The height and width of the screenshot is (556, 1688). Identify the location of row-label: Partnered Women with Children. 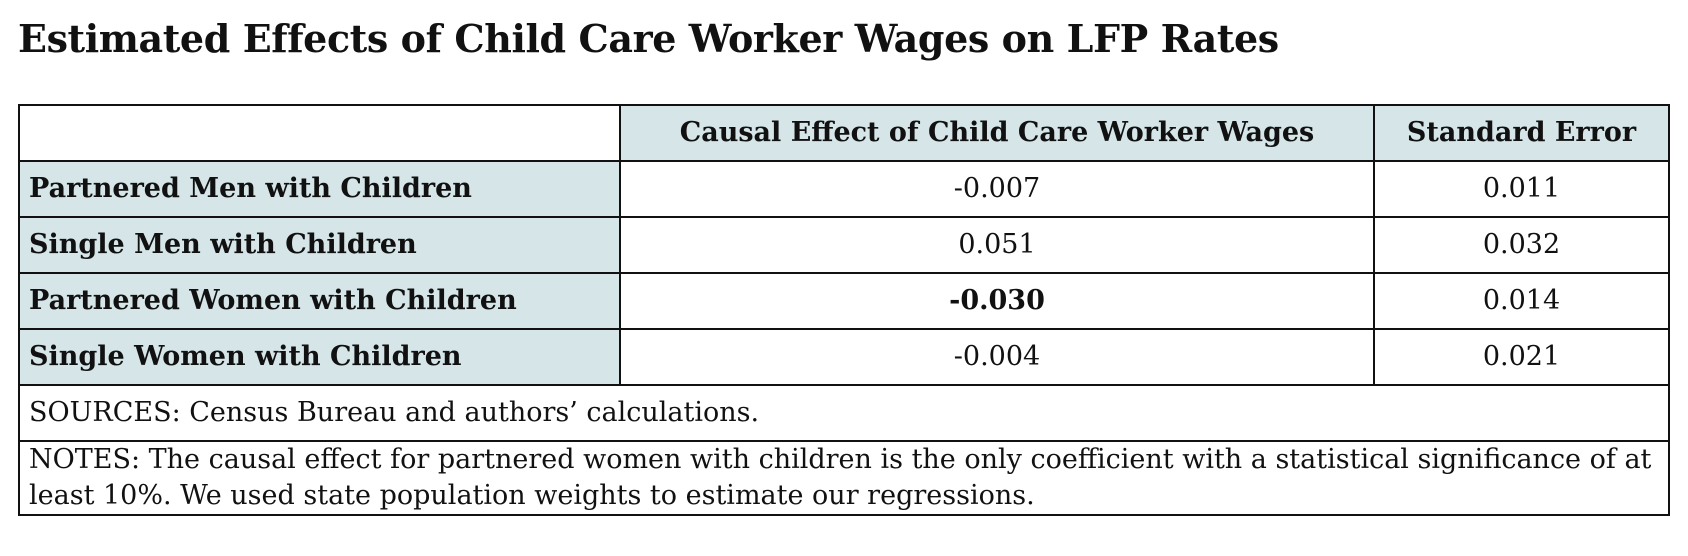
(319, 301).